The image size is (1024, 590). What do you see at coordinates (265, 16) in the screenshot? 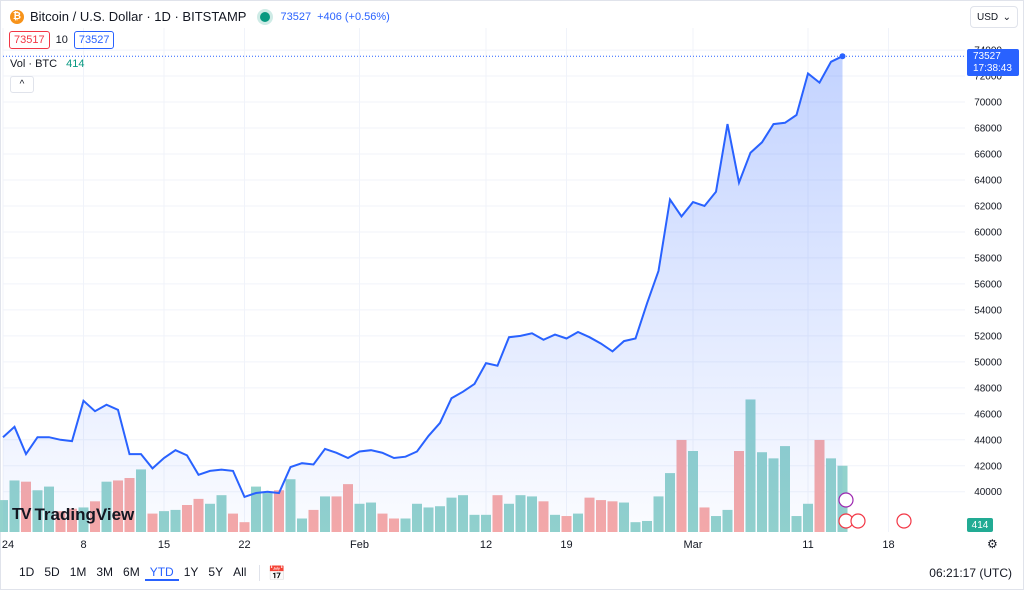
I see `market-status-icon` at bounding box center [265, 16].